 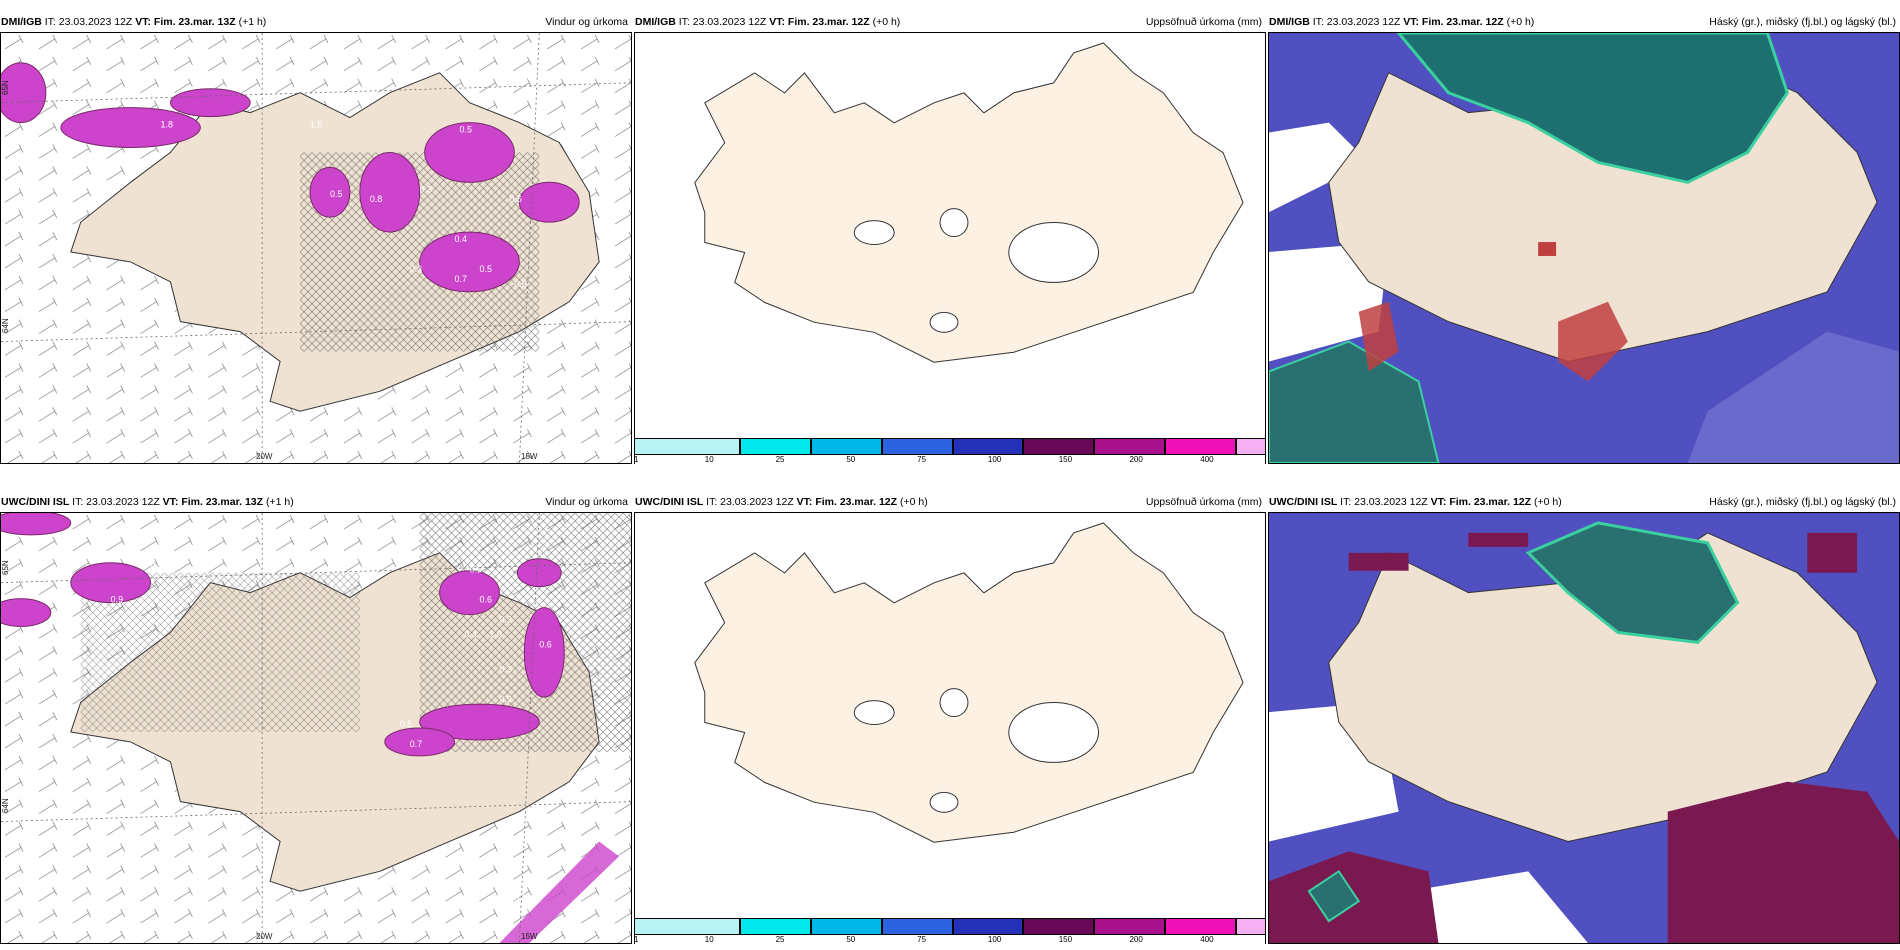 I want to click on precip-label: 1.8, so click(x=166, y=125).